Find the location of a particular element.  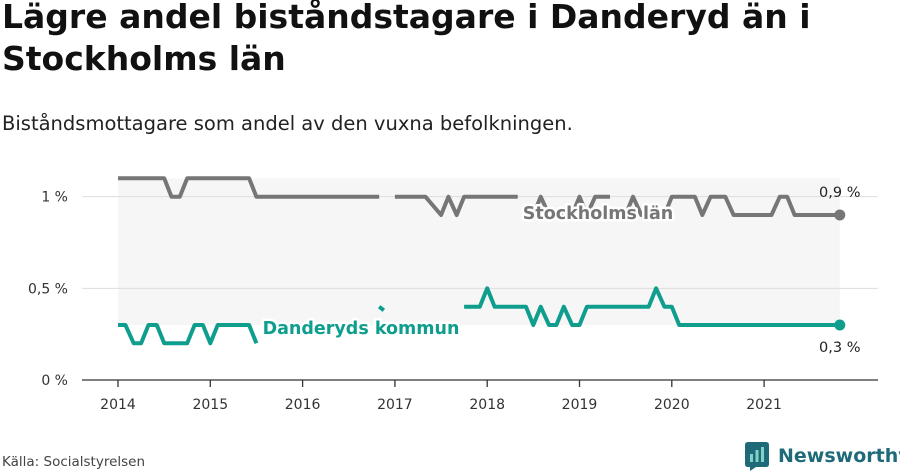

stockholm-series-line is located at coordinates (479, 196).